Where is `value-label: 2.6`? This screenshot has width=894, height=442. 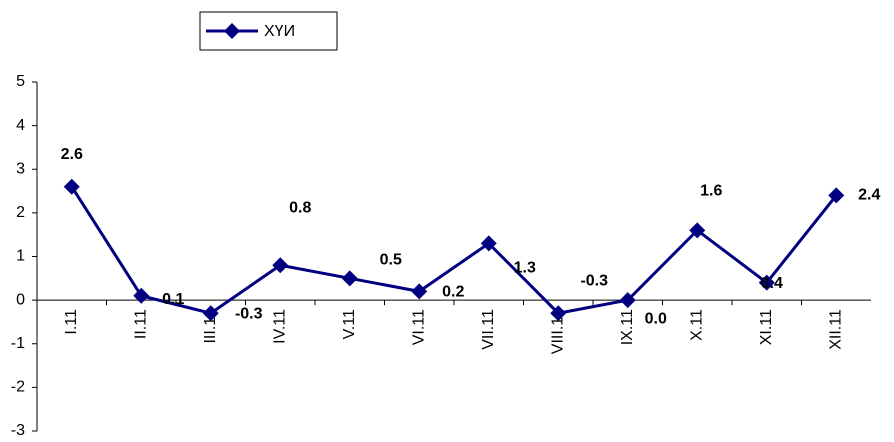
value-label: 2.6 is located at coordinates (72, 154).